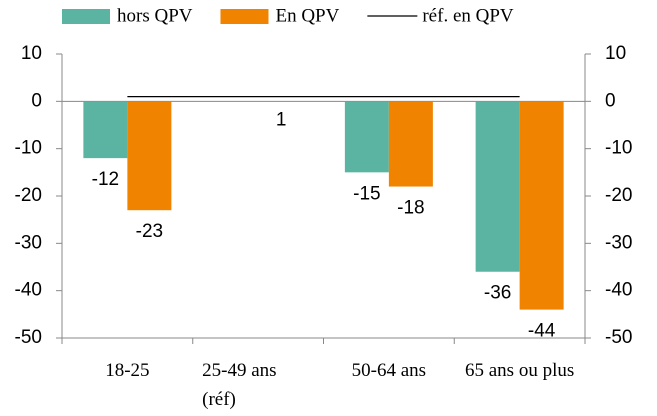 This screenshot has width=657, height=416. What do you see at coordinates (28, 148) in the screenshot?
I see `y-tick-label: -10` at bounding box center [28, 148].